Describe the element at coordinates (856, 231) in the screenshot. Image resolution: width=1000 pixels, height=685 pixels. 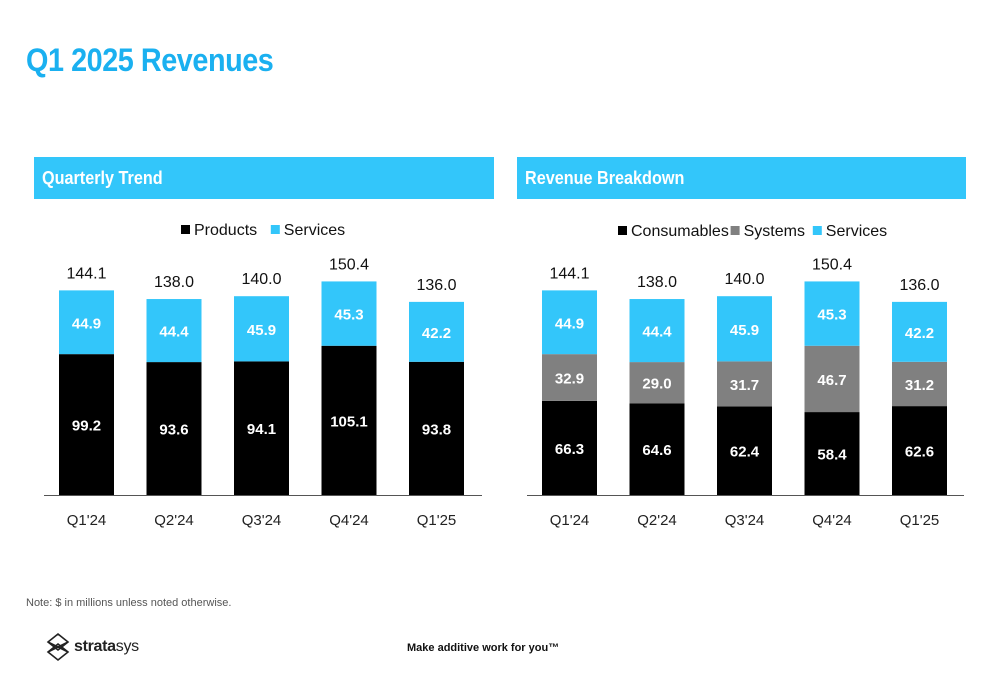
I see `breakdown-legend-label-2: Services` at that location.